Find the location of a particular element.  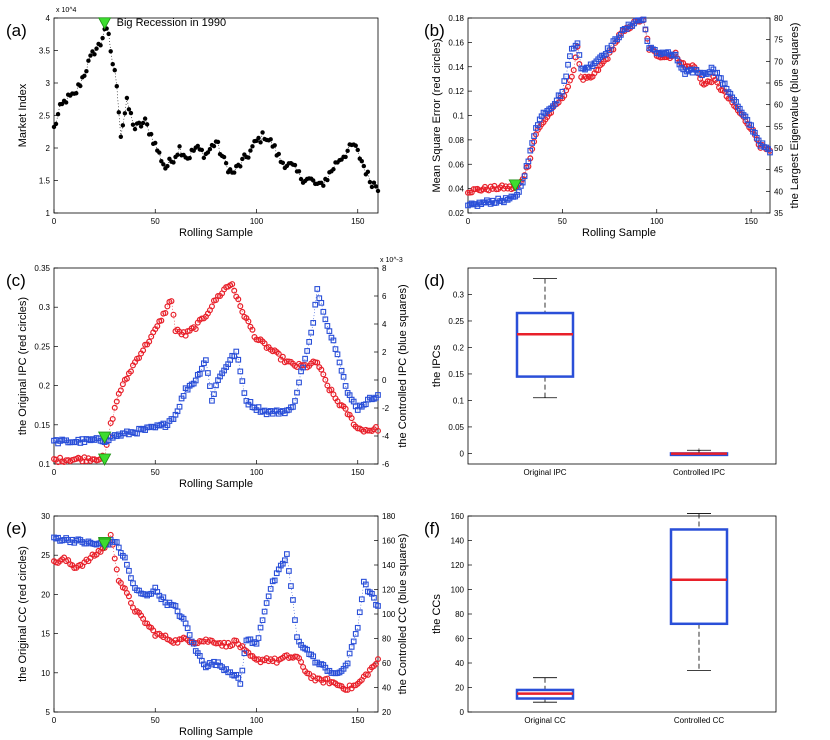

y-tick-label: 0.14 is located at coordinates (456, 67).